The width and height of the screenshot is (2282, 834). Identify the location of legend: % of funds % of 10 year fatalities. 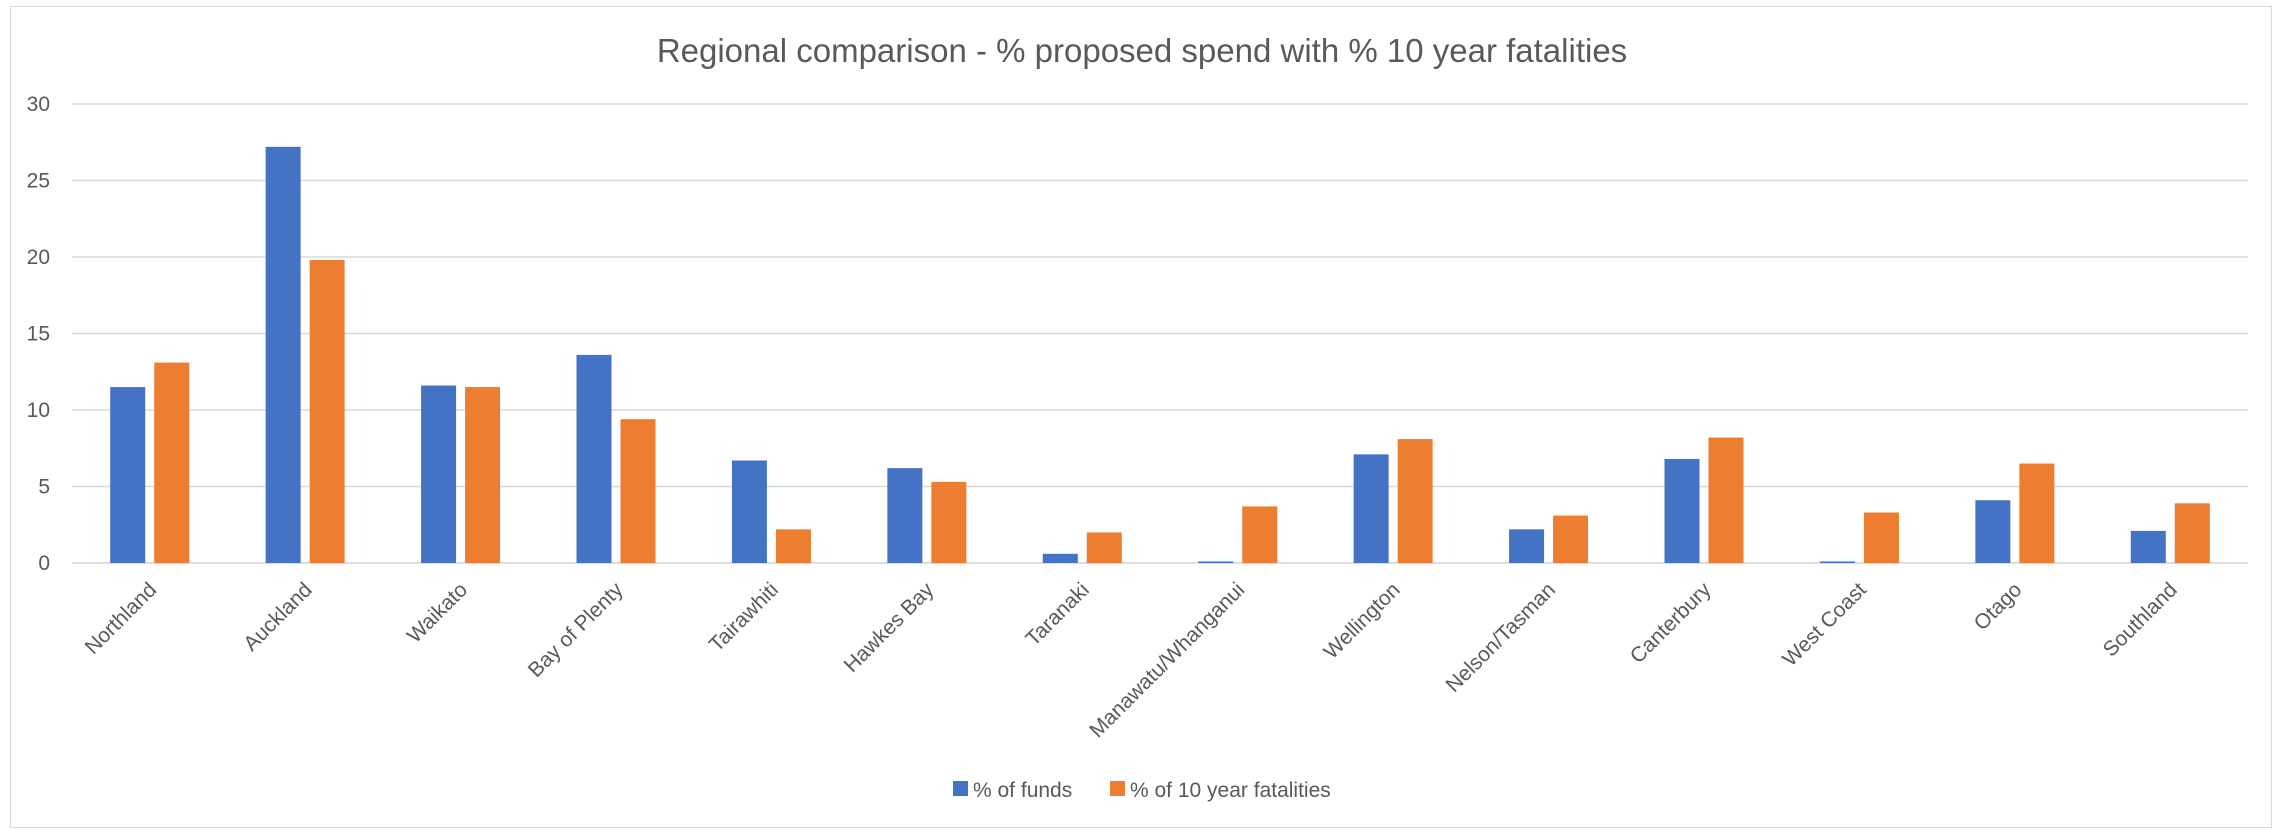
(1142, 790).